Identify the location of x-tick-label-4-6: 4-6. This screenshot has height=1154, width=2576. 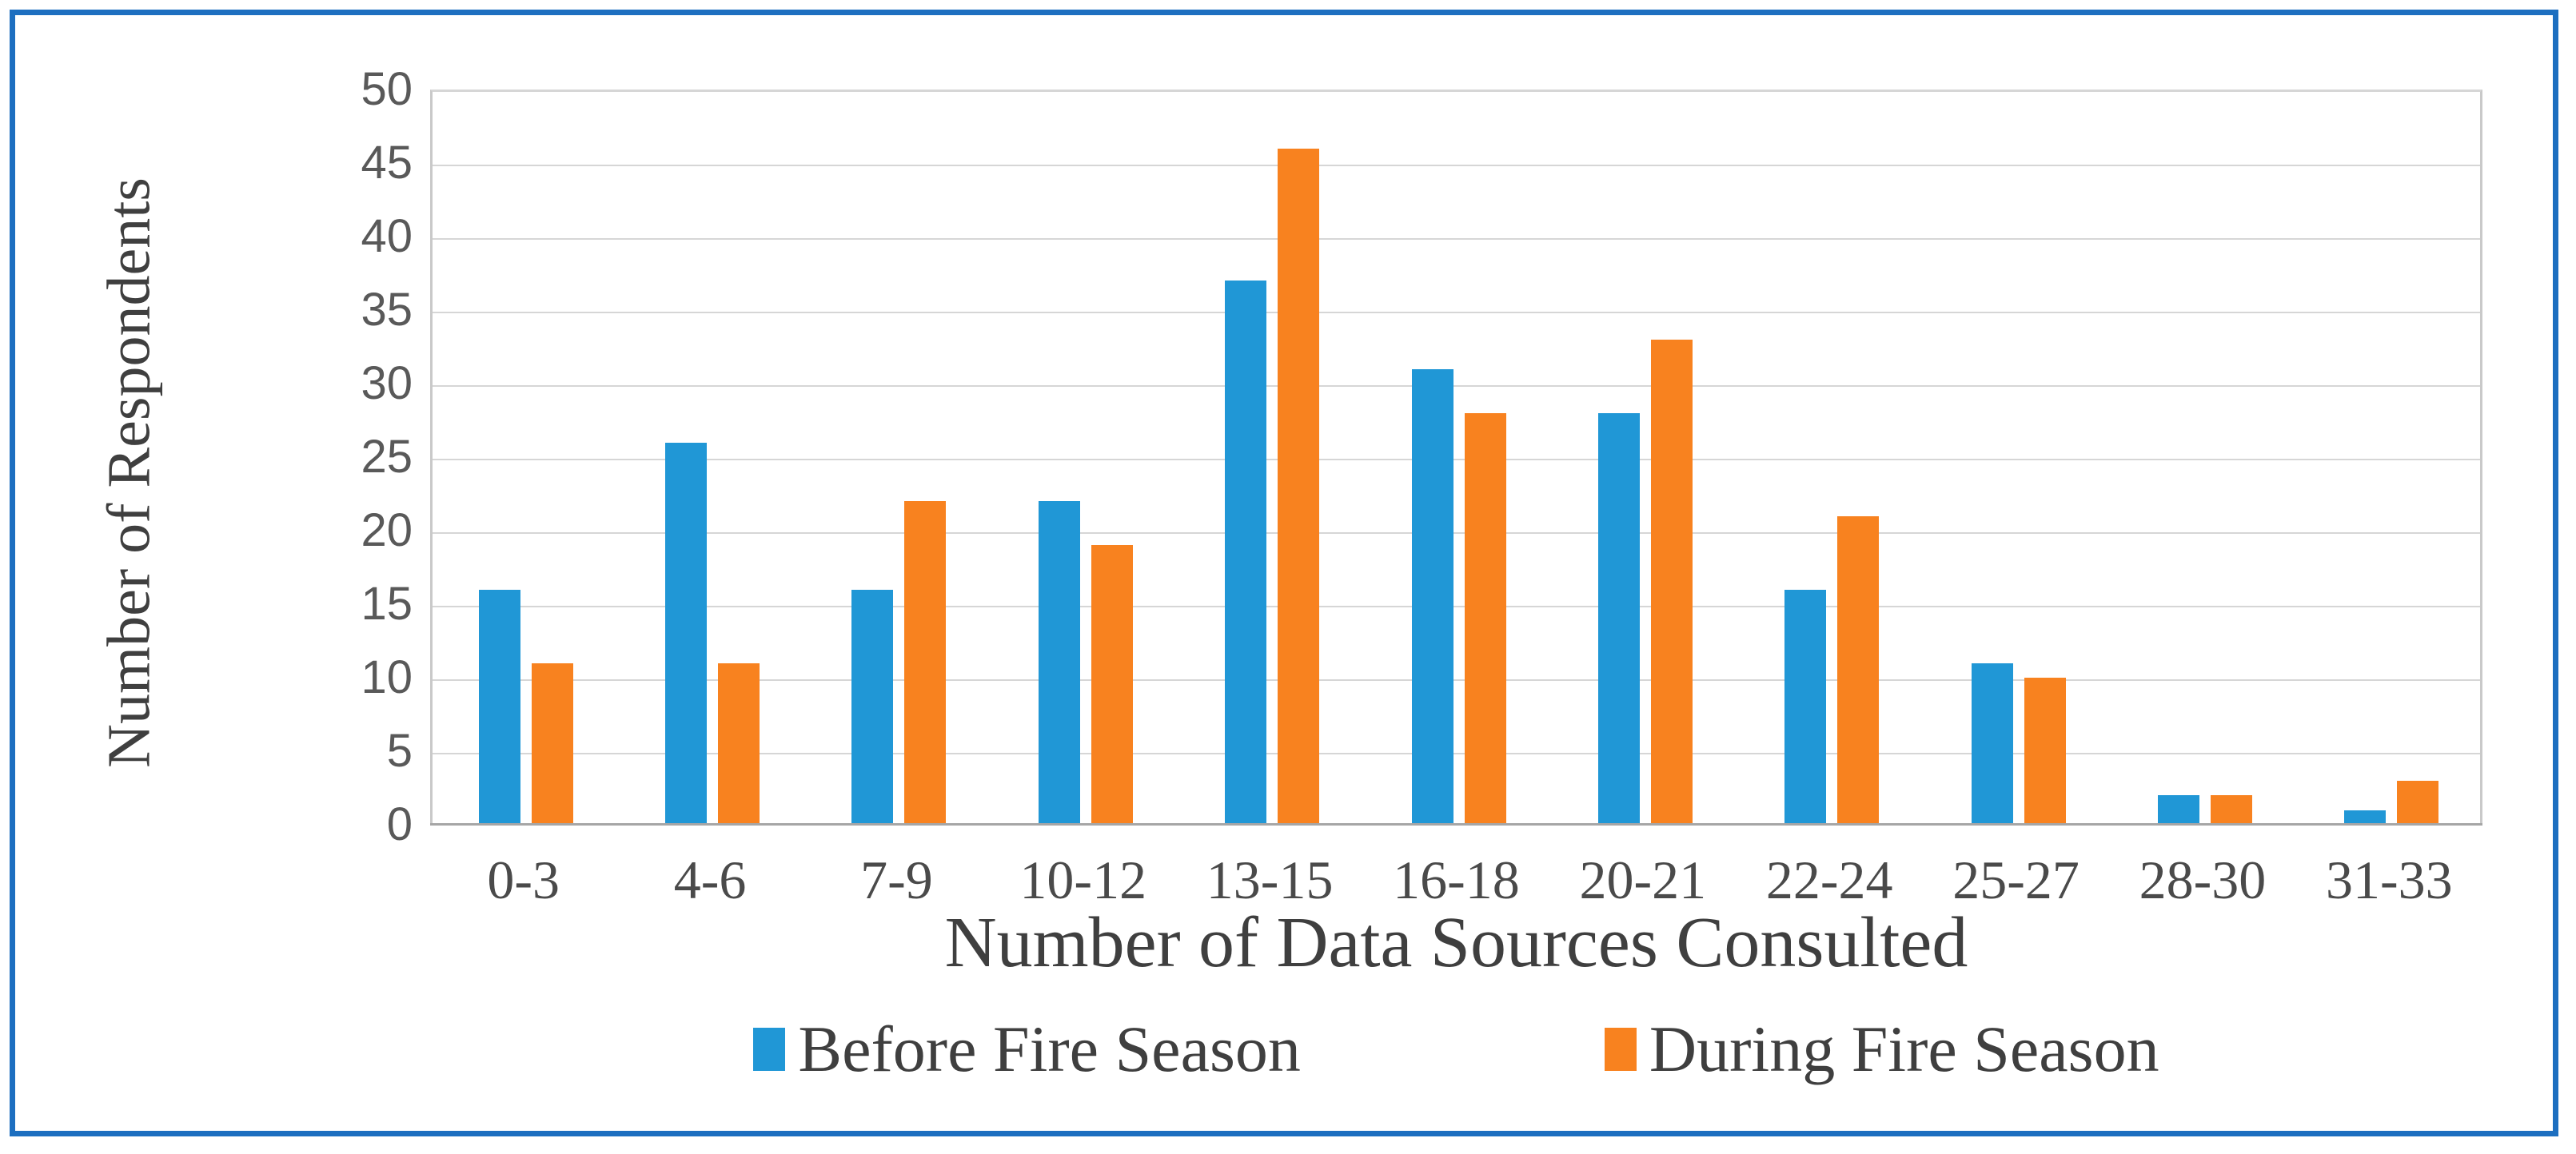
(710, 880).